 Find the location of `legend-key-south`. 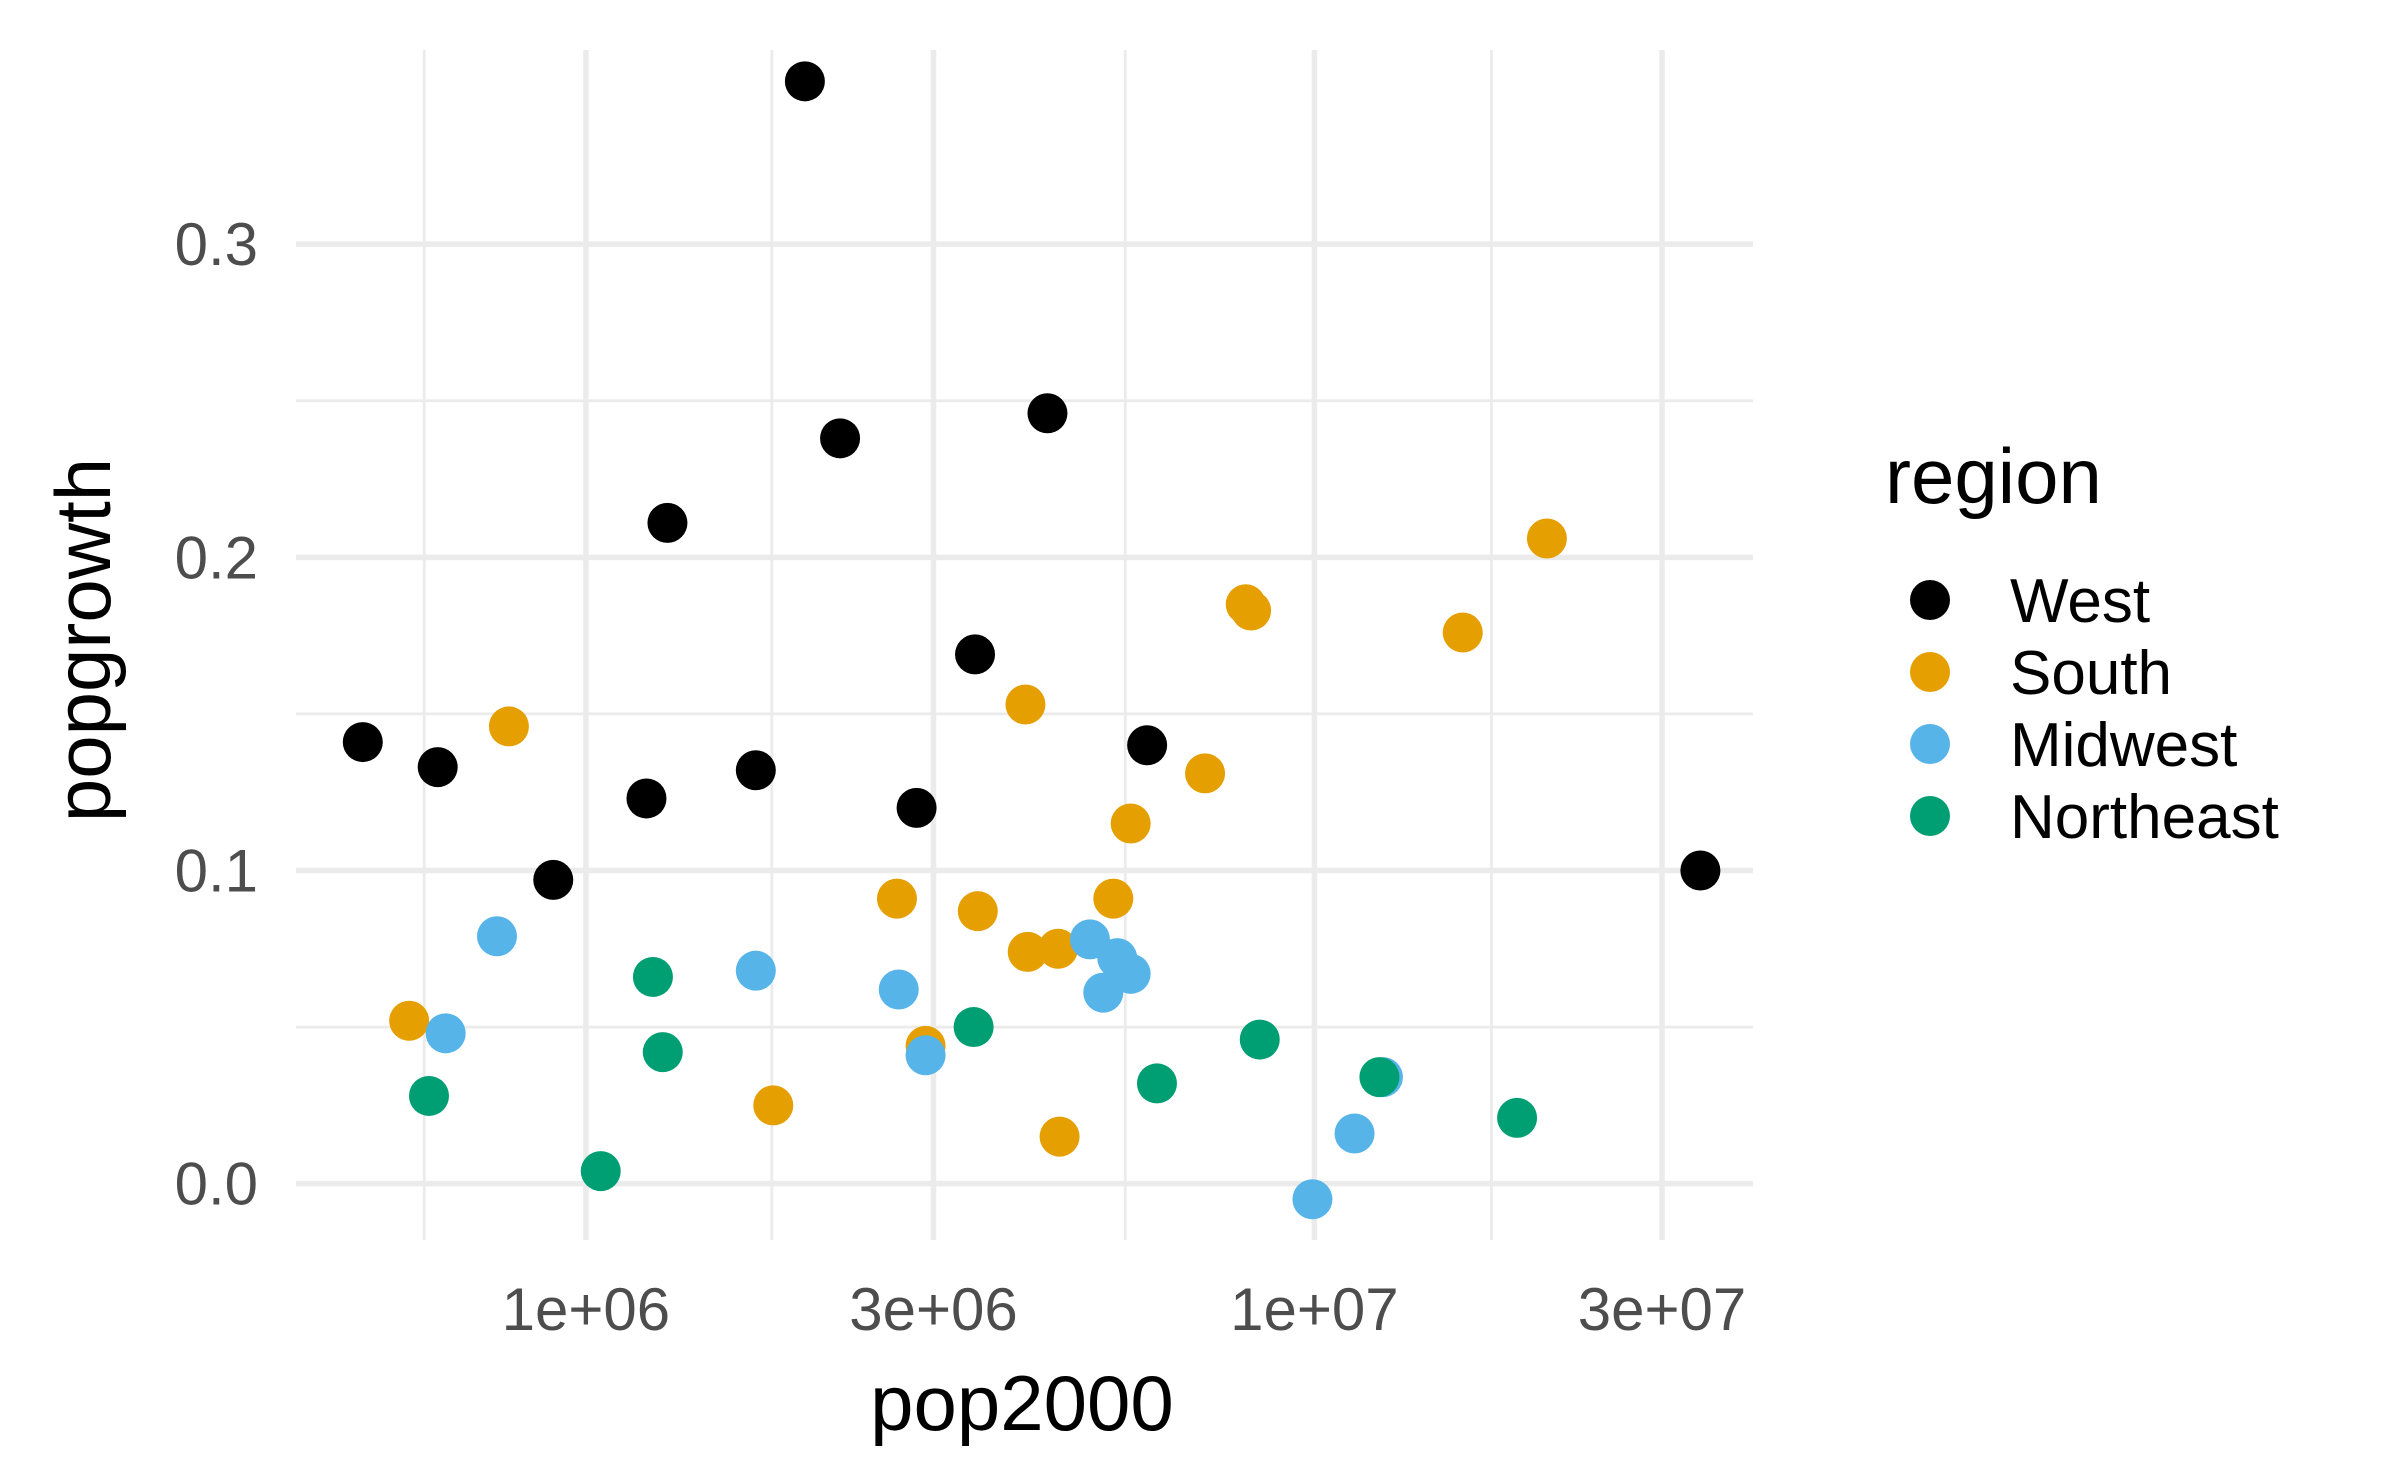

legend-key-south is located at coordinates (1930, 672).